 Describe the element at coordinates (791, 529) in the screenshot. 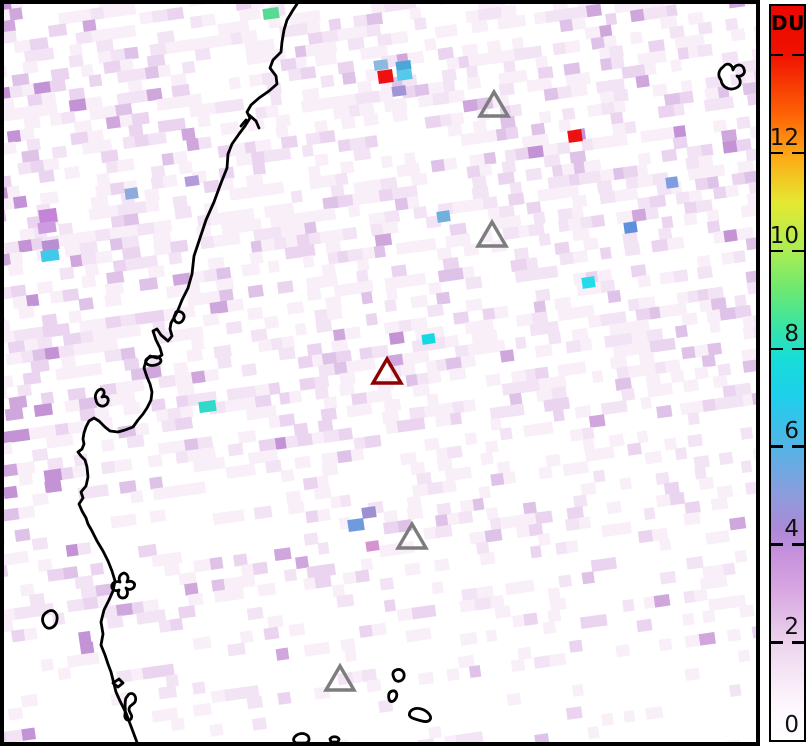

I see `colorbar-tick-label: 4` at that location.